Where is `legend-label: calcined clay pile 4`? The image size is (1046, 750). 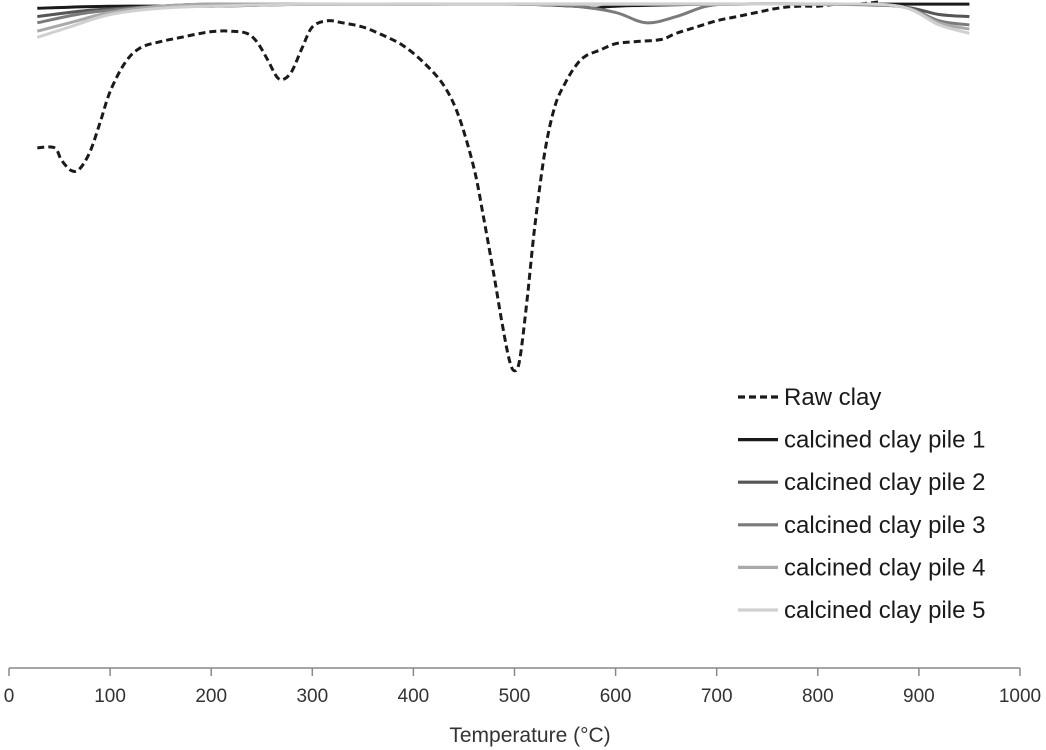
legend-label: calcined clay pile 4 is located at coordinates (884, 567).